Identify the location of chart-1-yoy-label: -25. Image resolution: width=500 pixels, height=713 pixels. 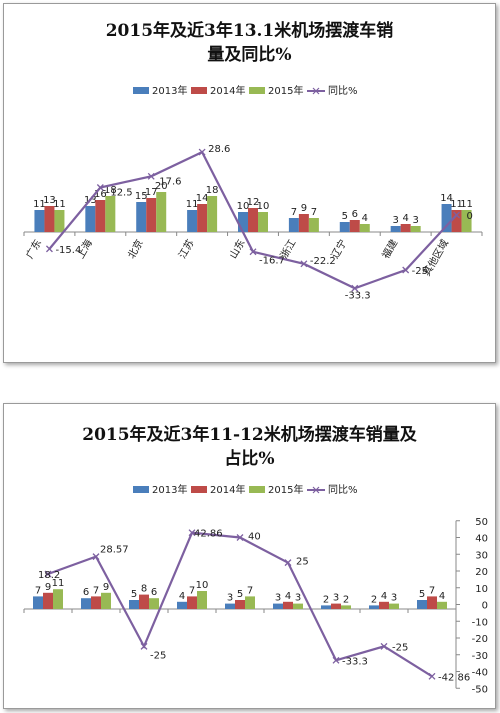
(420, 271).